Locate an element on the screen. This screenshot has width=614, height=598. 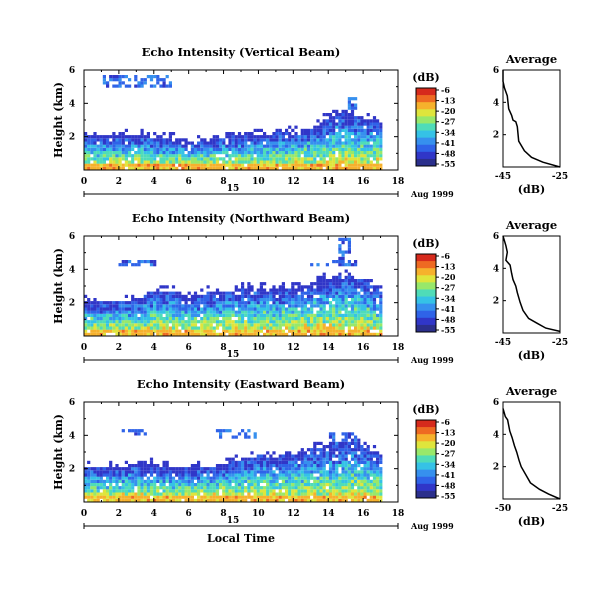
average-x-tick-label: -25 is located at coordinates (560, 343).